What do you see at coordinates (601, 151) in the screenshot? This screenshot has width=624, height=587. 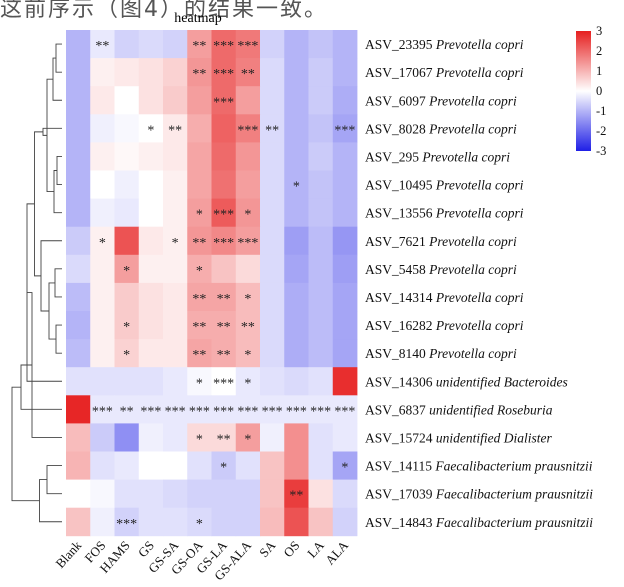 I see `legend-tick-label: -3` at bounding box center [601, 151].